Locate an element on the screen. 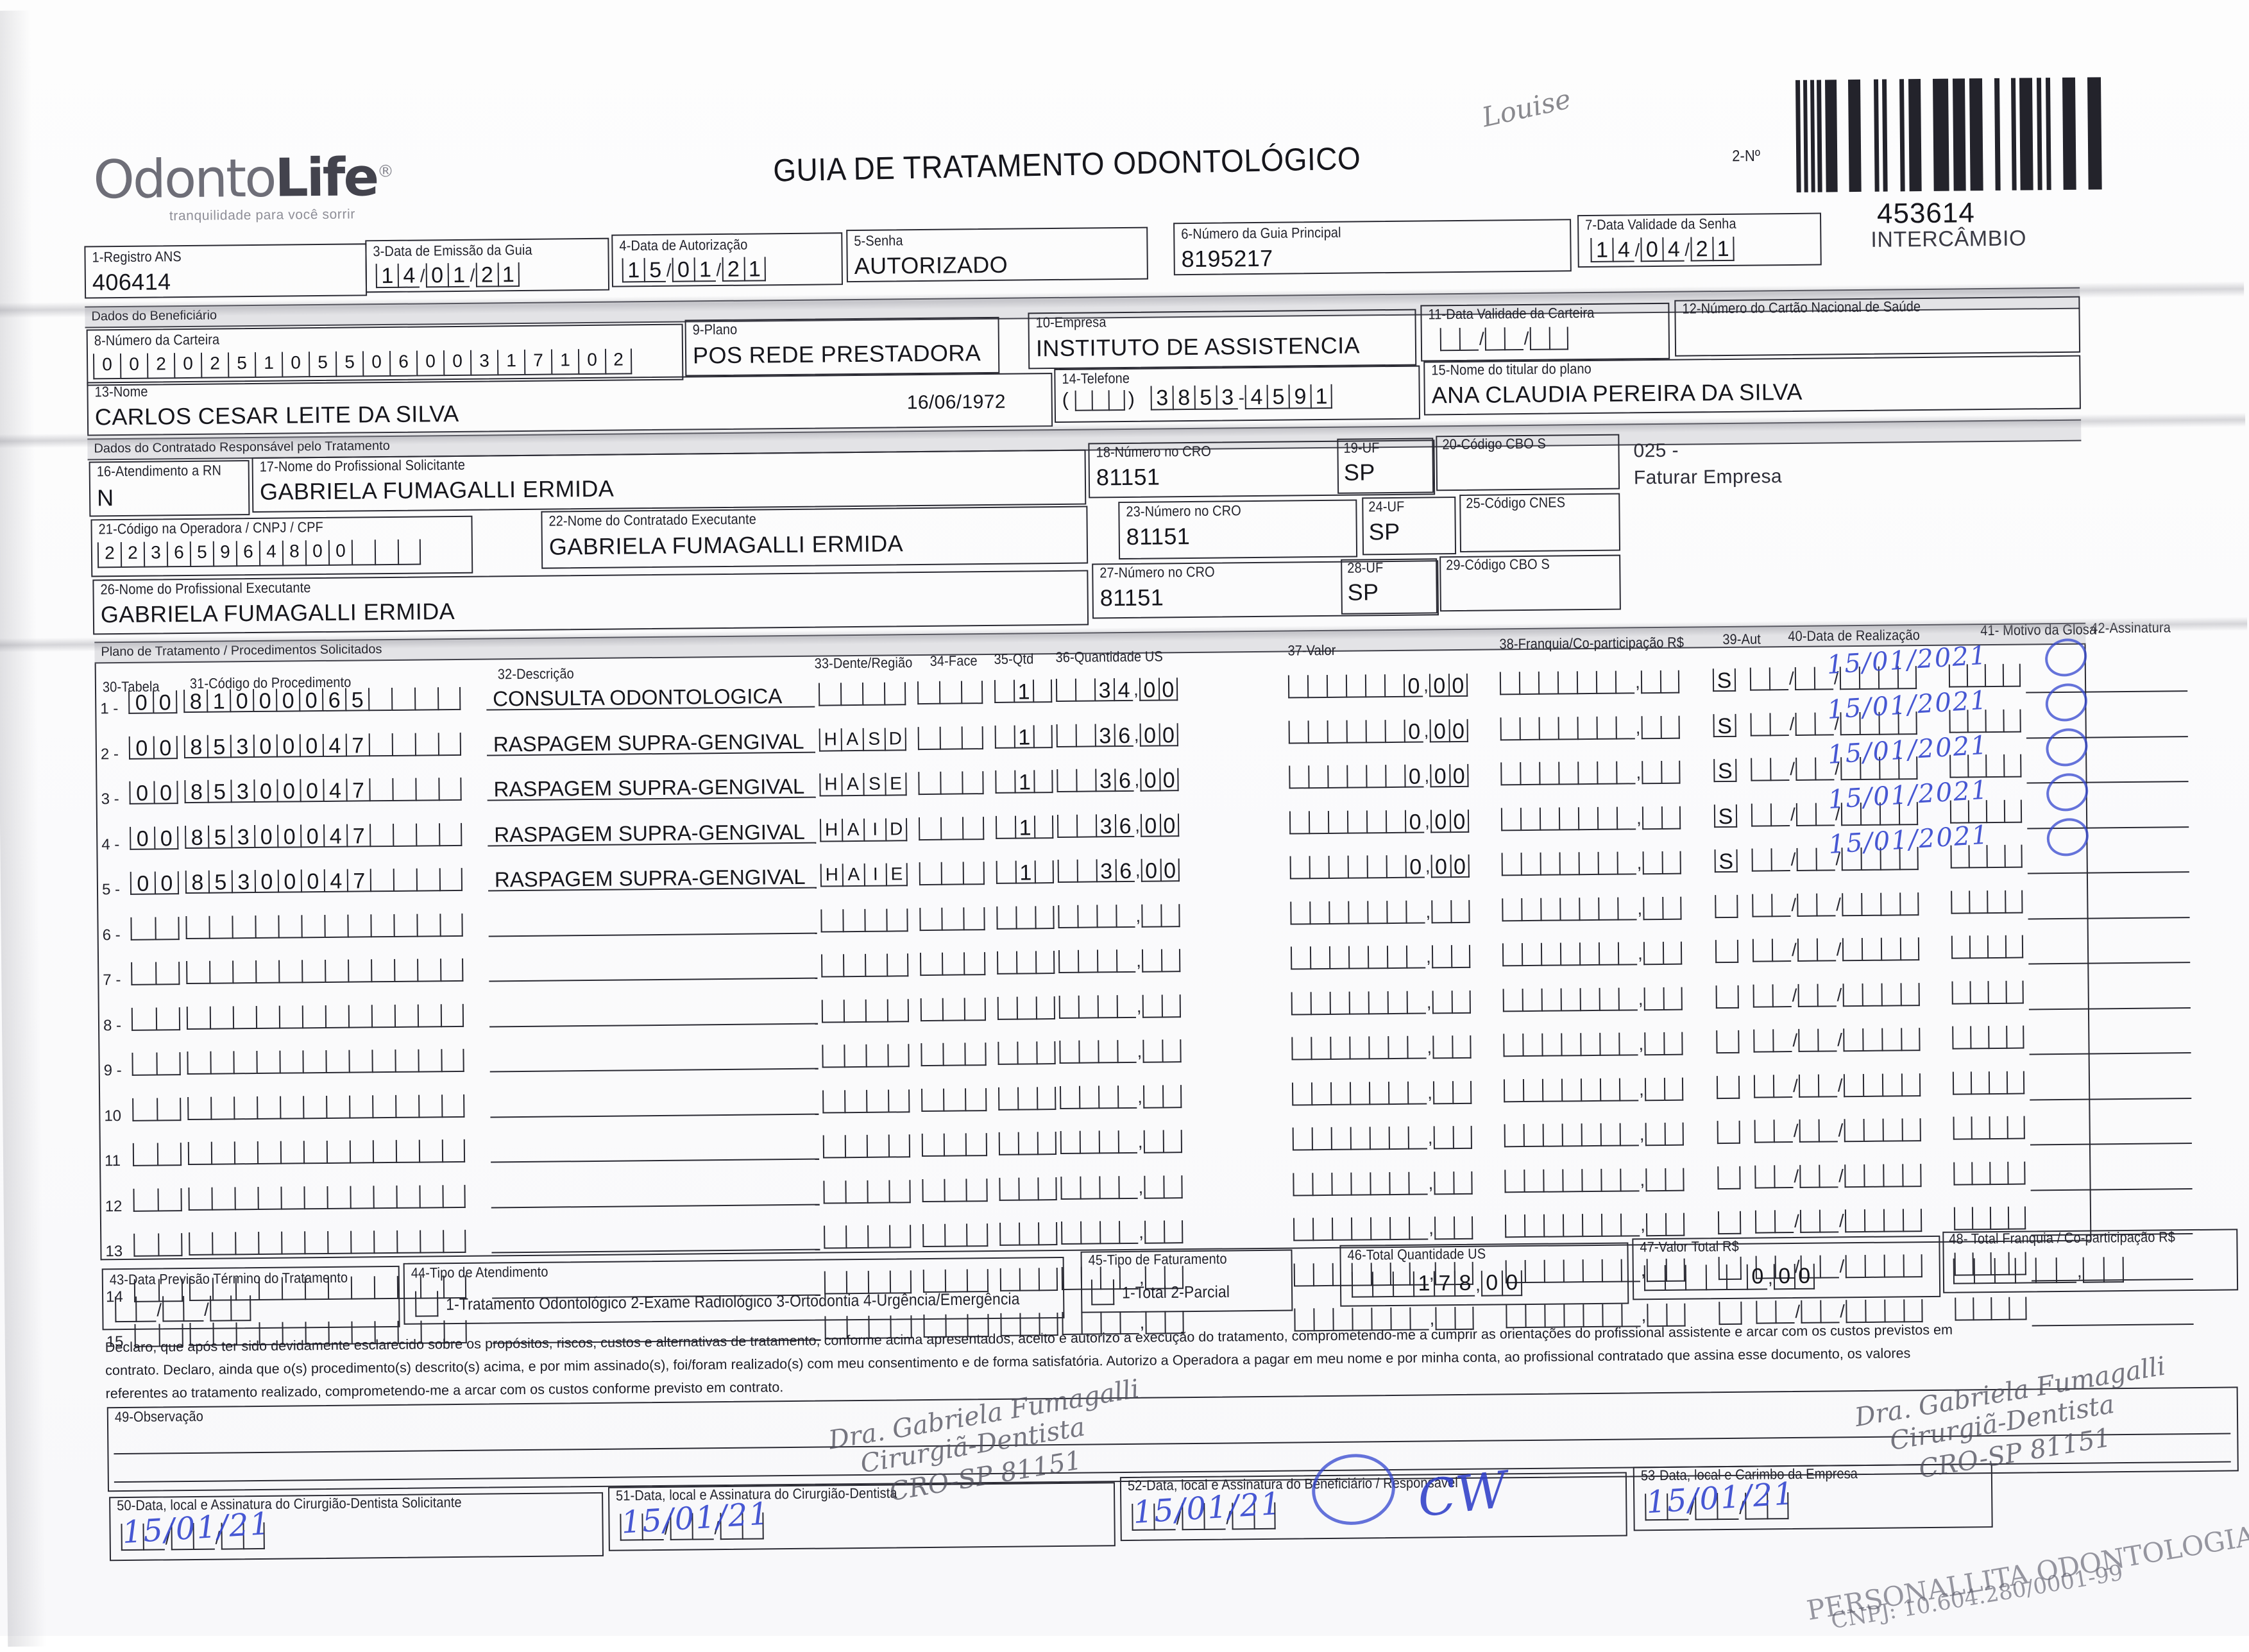 This screenshot has height=1652, width=2249. comb-cell: 4 is located at coordinates (335, 790).